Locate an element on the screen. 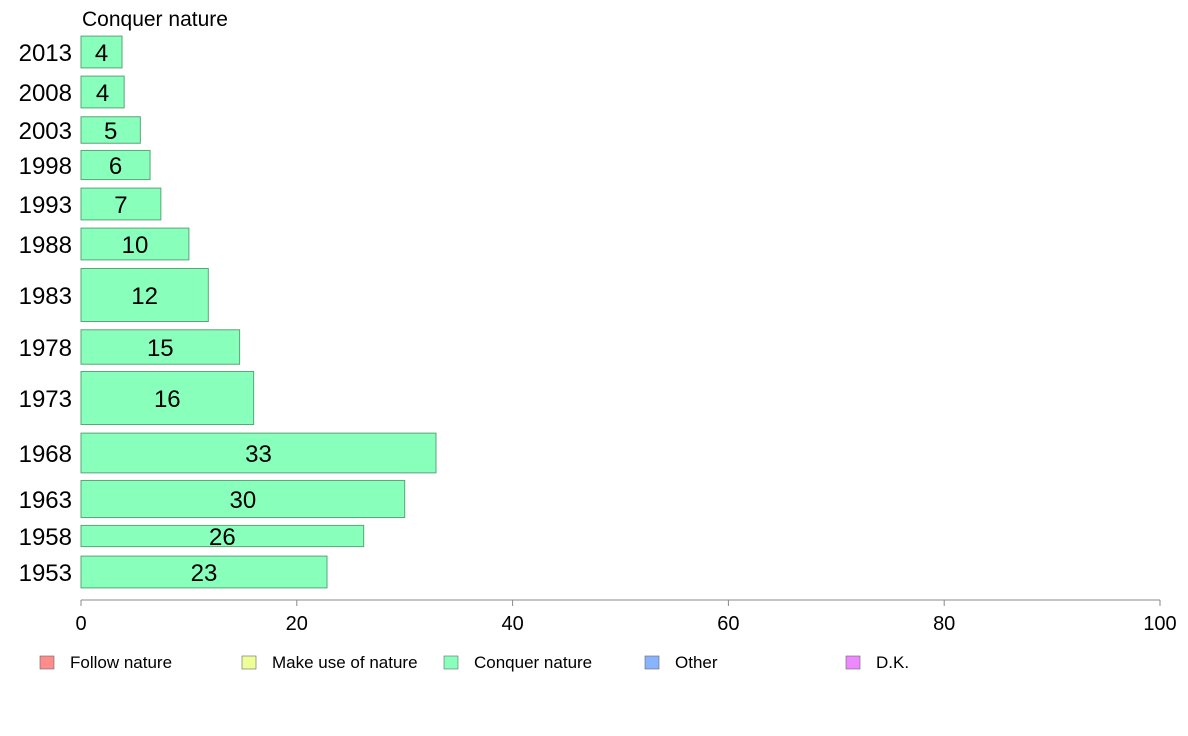  x-axis: 0 20 40 60 80 100 is located at coordinates (626, 617).